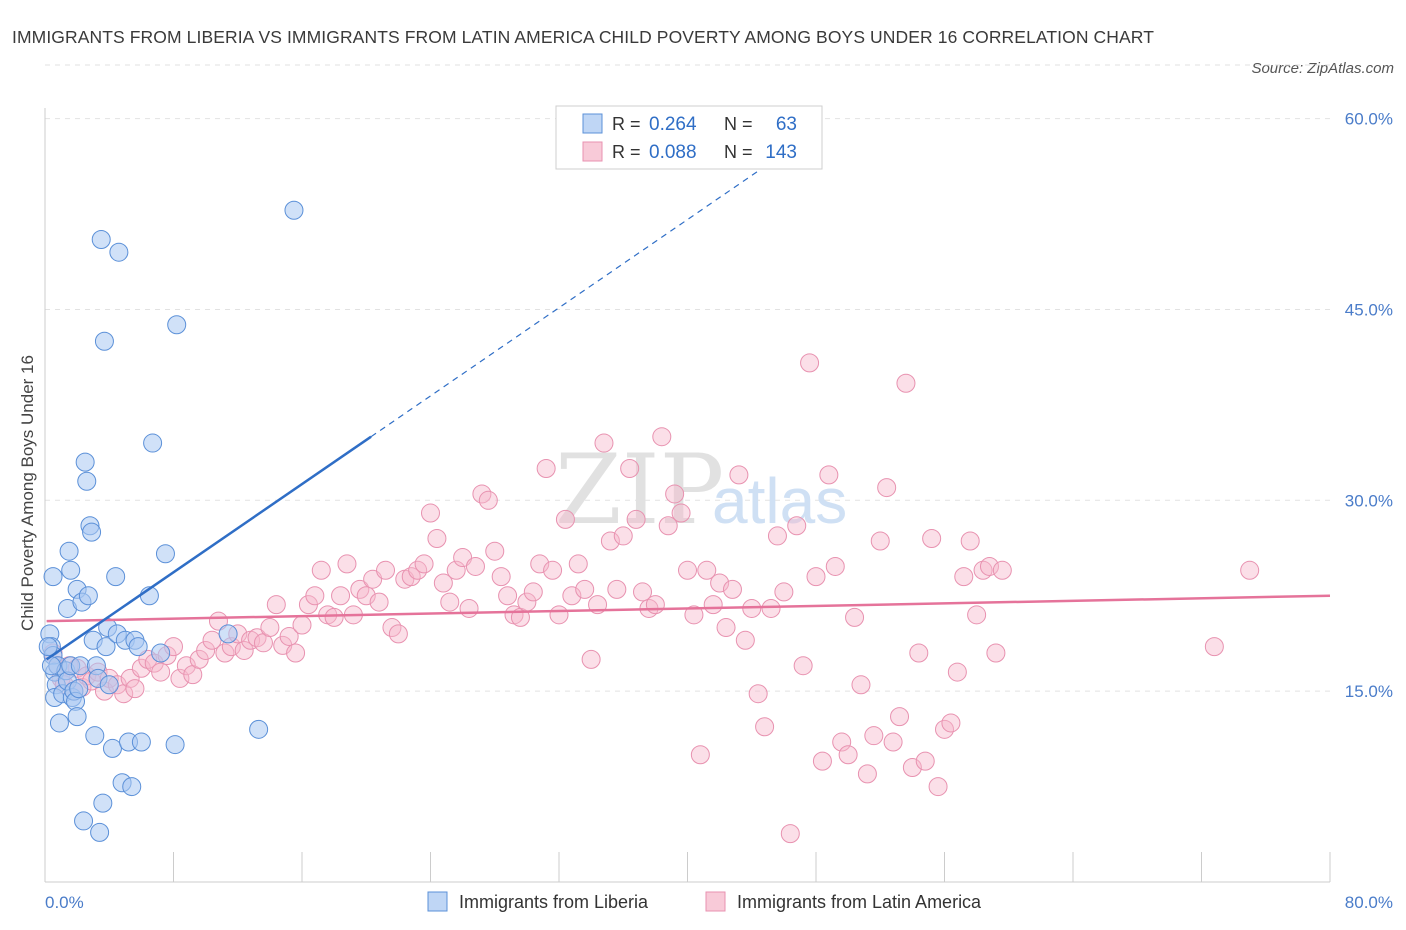  I want to click on liberia-points, so click(171, 521).